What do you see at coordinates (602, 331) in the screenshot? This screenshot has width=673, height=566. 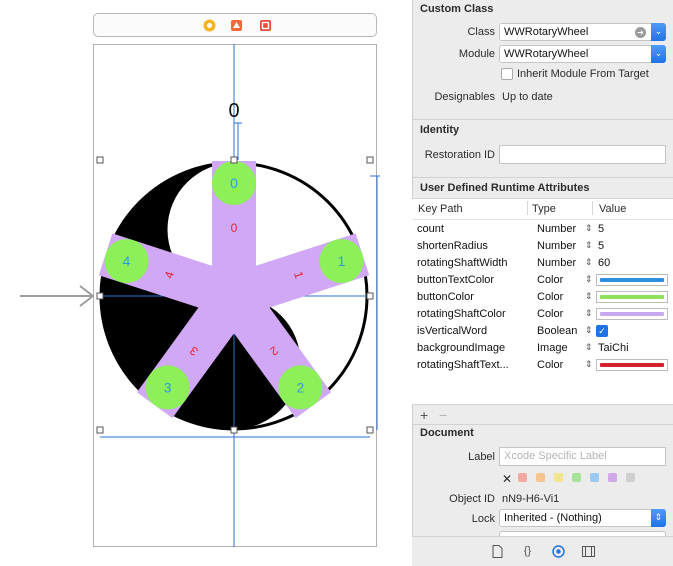 I see `boolean-checkbox: ✓` at bounding box center [602, 331].